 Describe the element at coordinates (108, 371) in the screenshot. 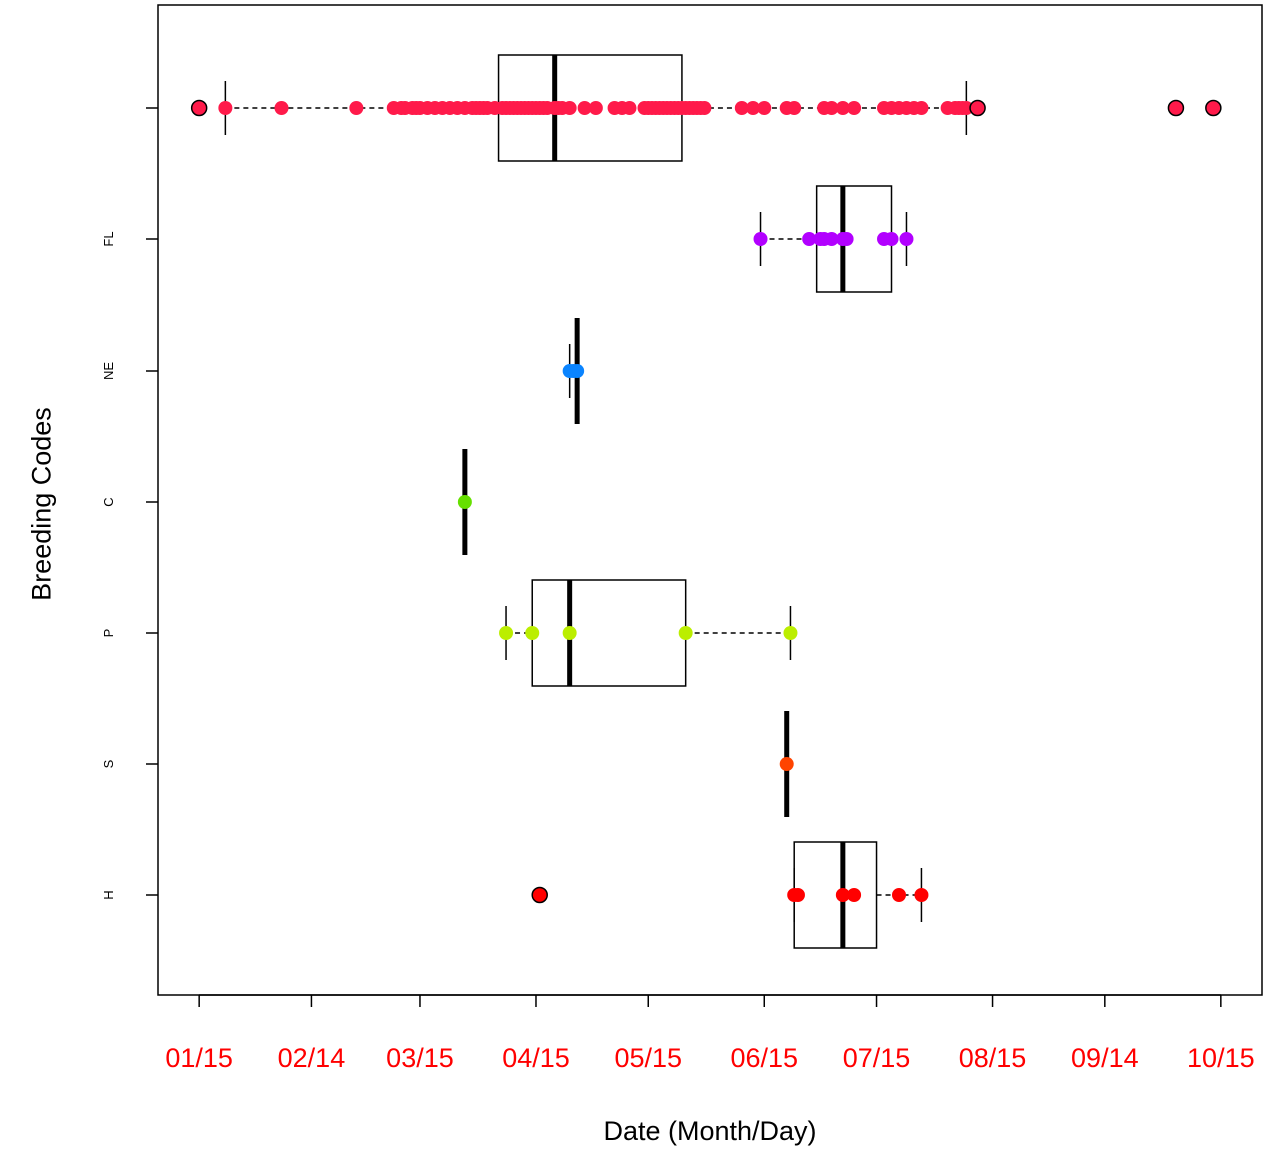

I see `y-tick-label: NE` at that location.